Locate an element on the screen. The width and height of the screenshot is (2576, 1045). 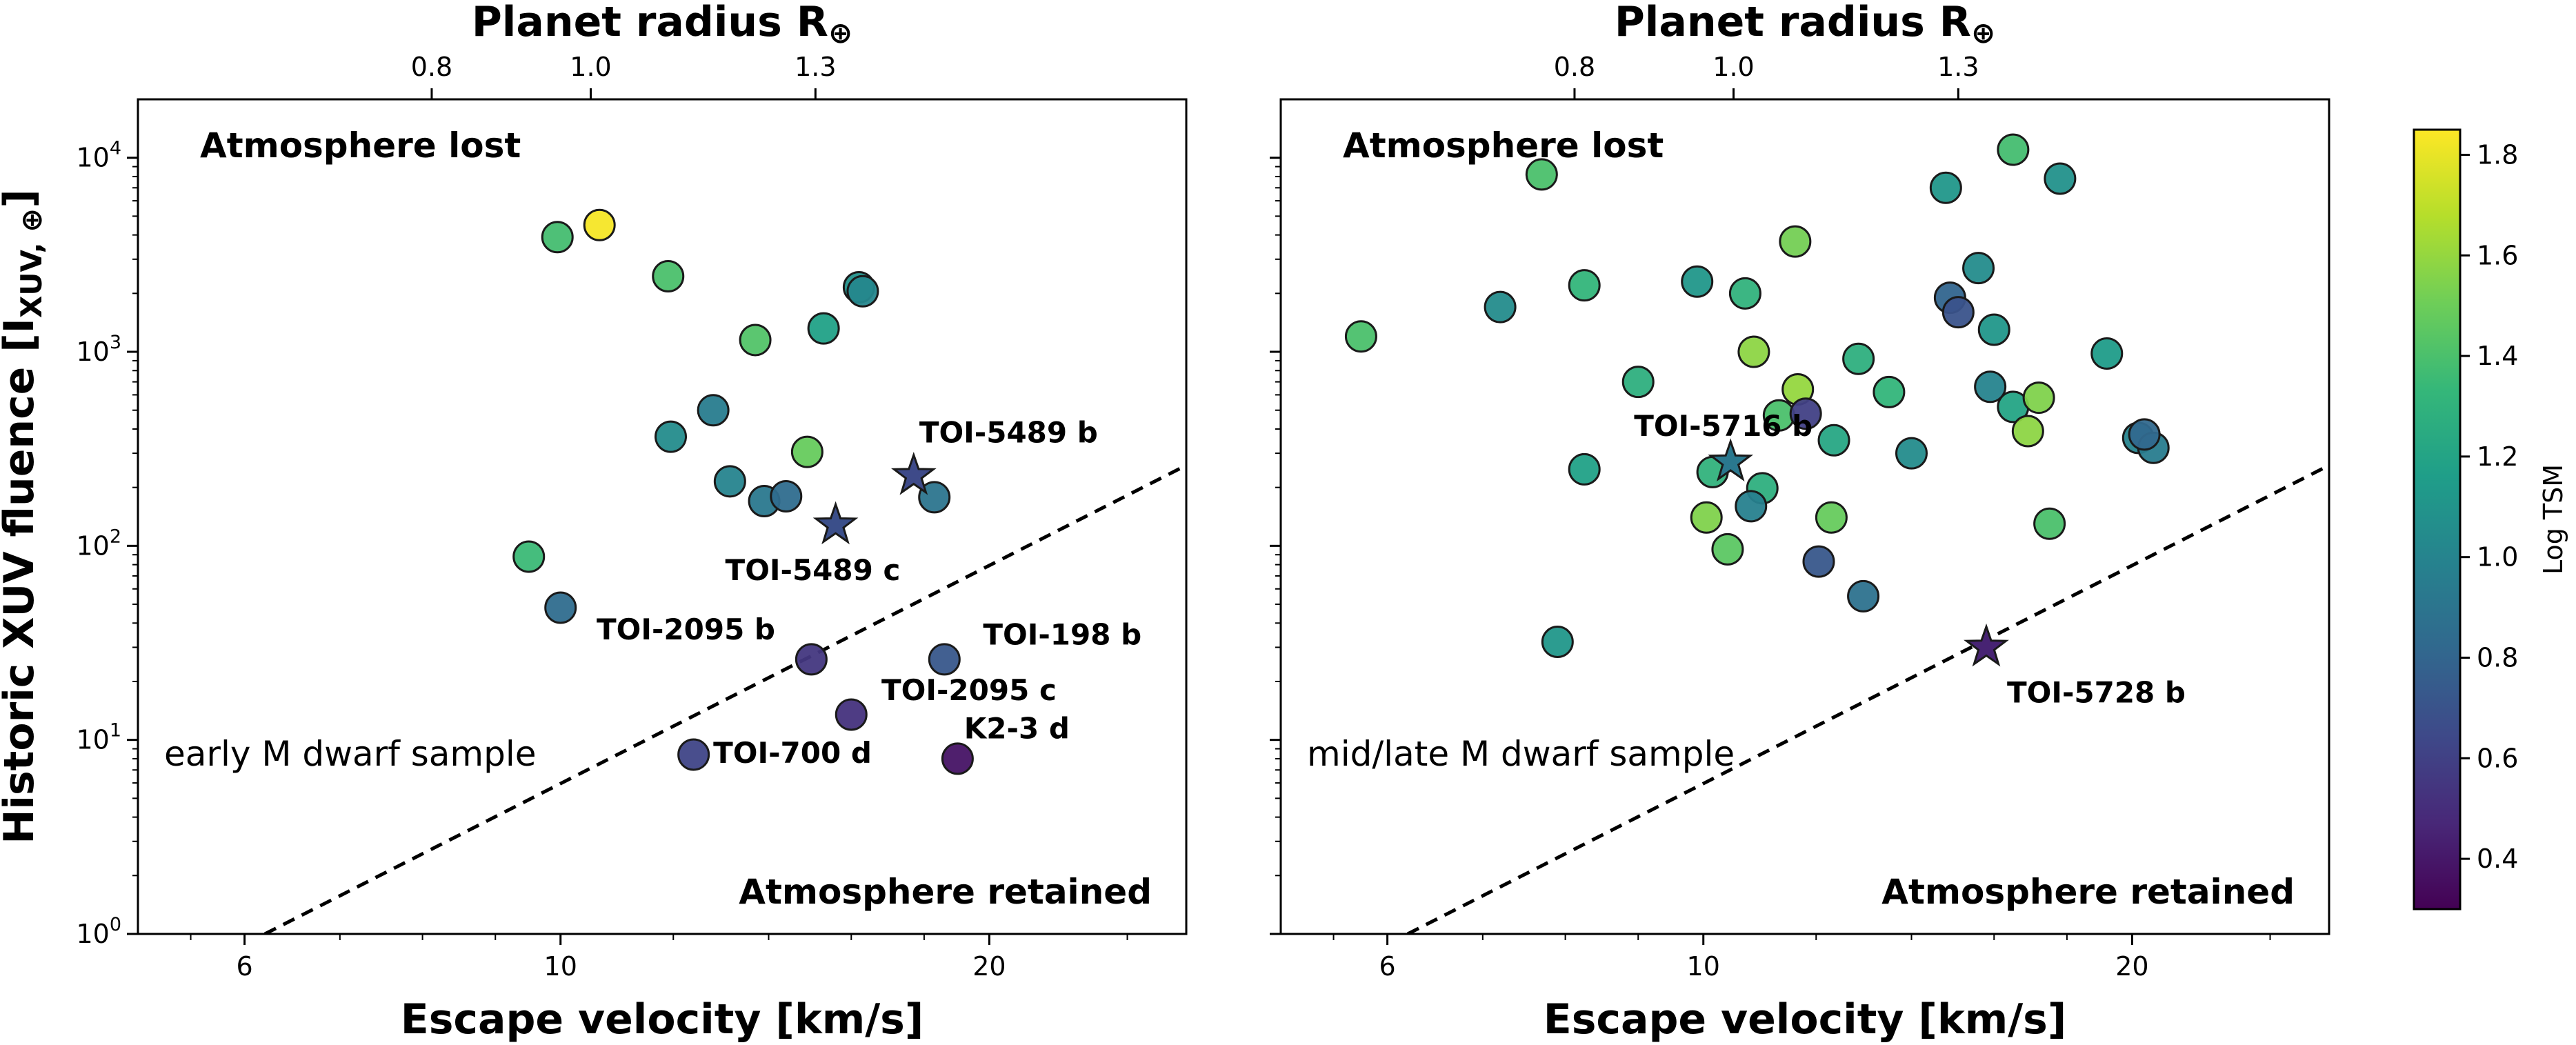
left-x-axis-label: Escape velocity [km/s] is located at coordinates (662, 1019).